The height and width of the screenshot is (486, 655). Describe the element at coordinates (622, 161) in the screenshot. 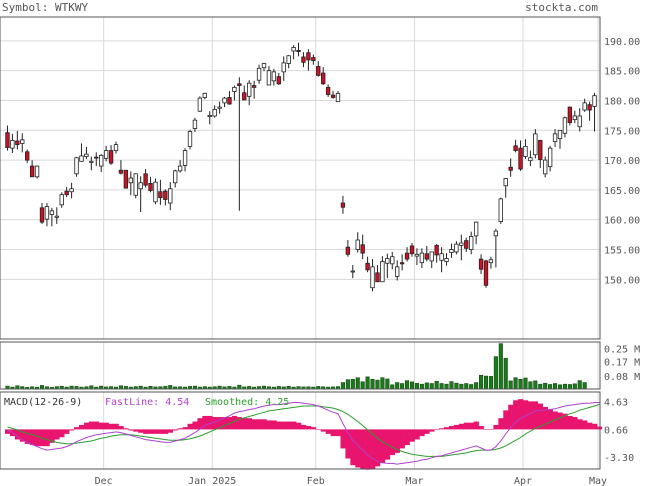

I see `price-tick-label: 170.00` at that location.